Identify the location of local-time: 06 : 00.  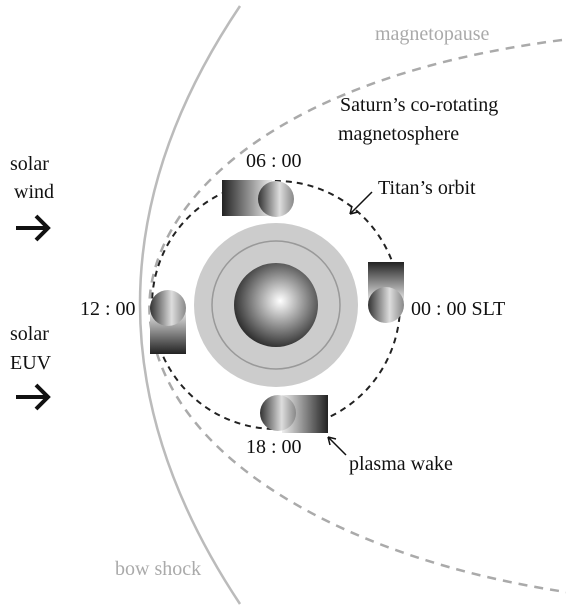
(274, 161).